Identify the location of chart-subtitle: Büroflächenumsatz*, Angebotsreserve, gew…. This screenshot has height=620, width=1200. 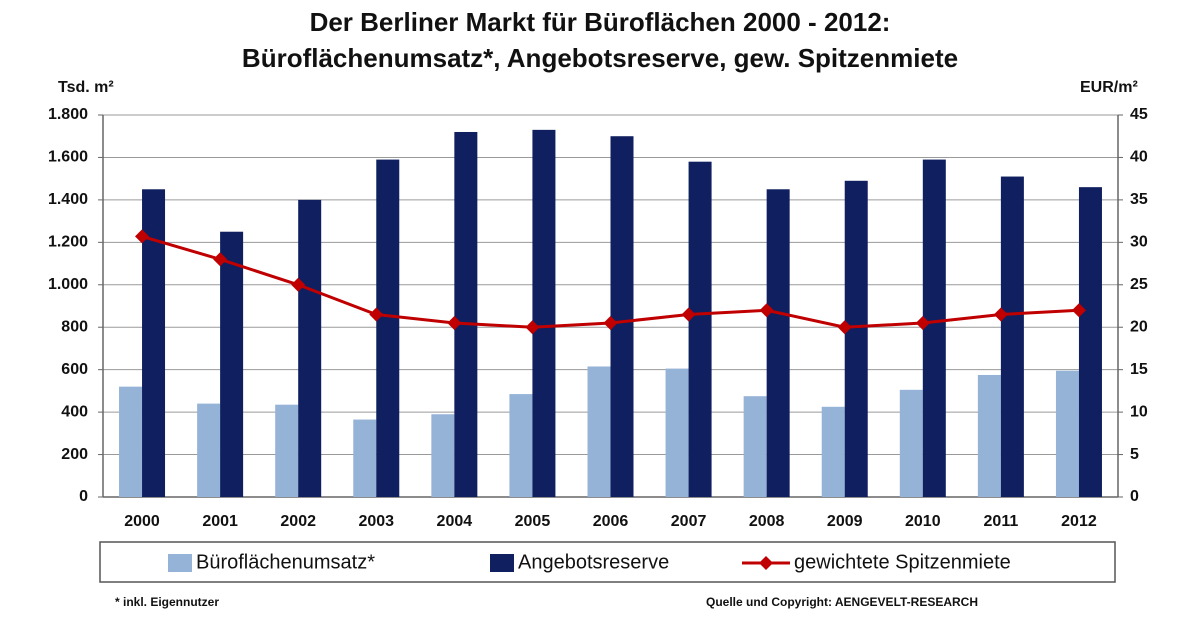
(600, 58).